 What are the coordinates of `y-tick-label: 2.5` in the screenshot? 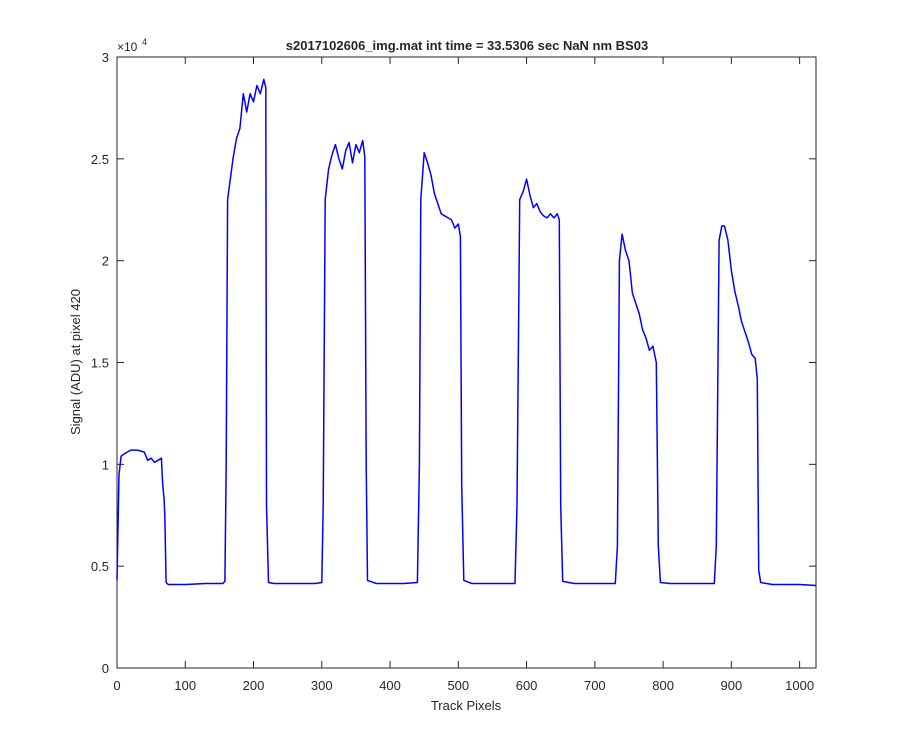 It's located at (100, 159).